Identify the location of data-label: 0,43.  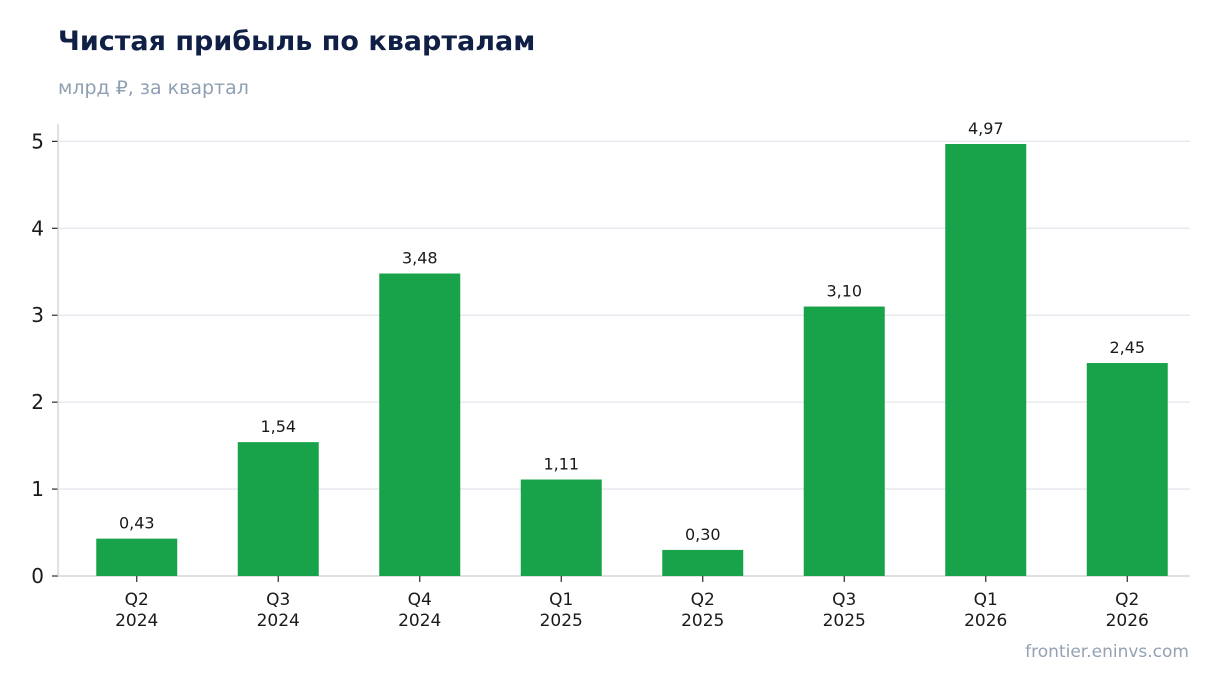
(137, 523).